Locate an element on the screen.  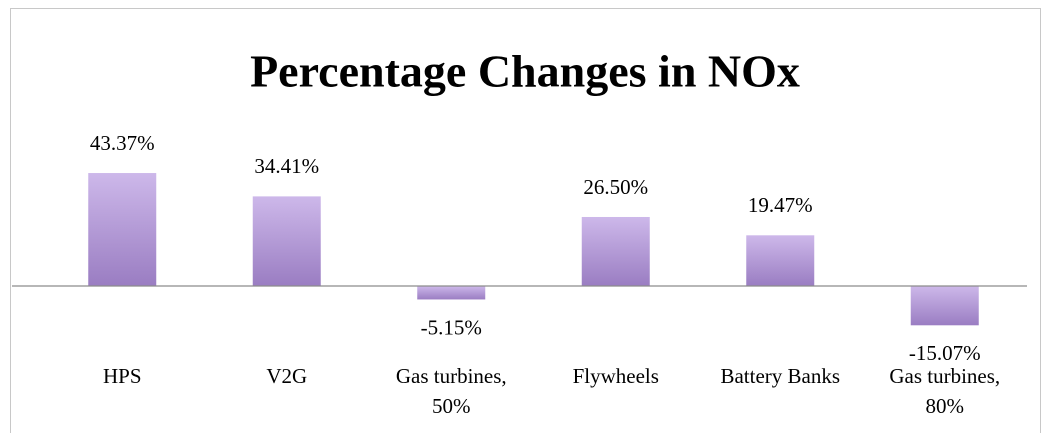
data-label: 26.50% is located at coordinates (615, 187).